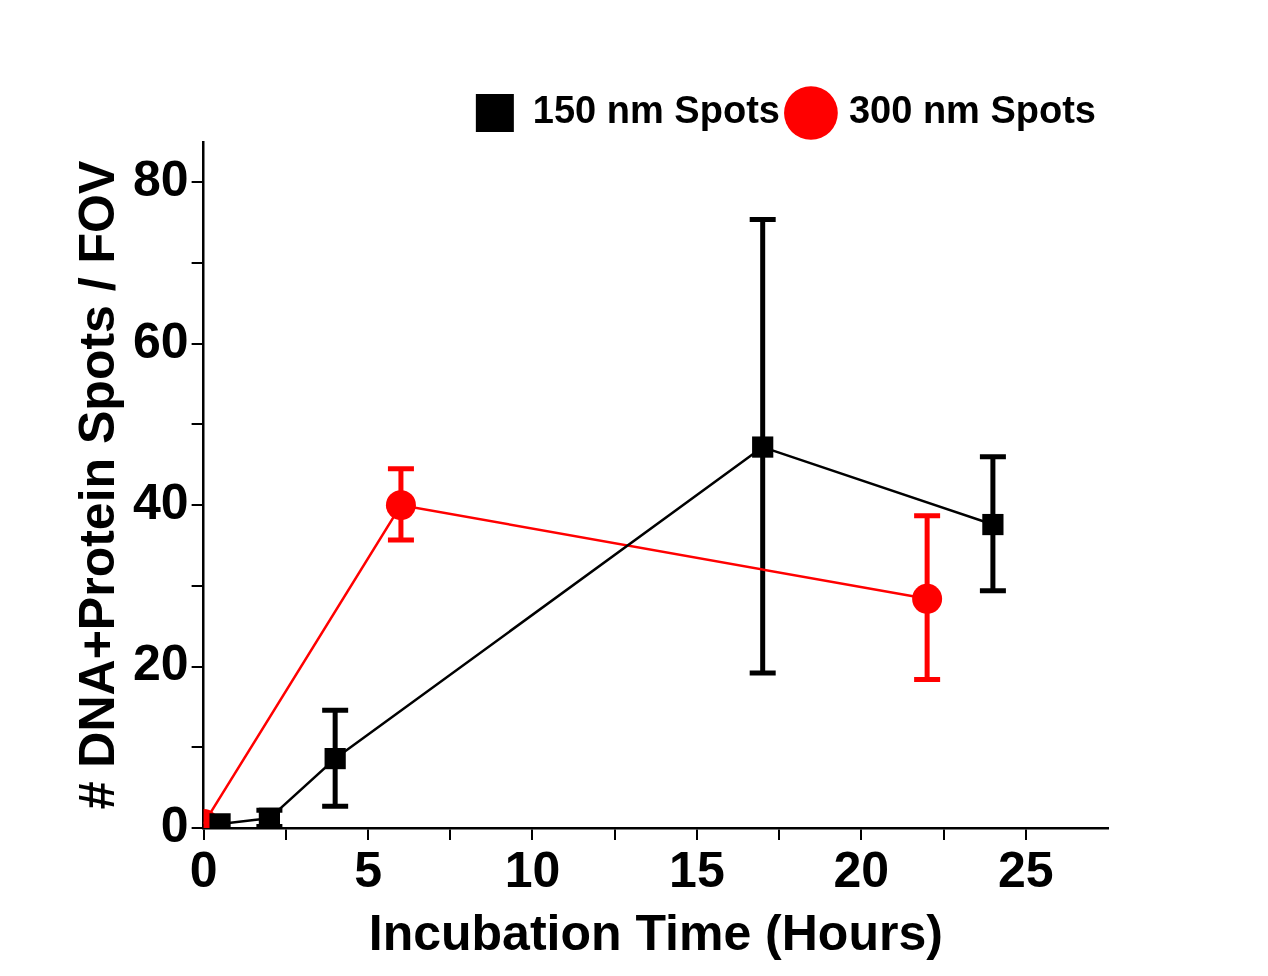  What do you see at coordinates (160, 179) in the screenshot?
I see `y-tick-label: 80` at bounding box center [160, 179].